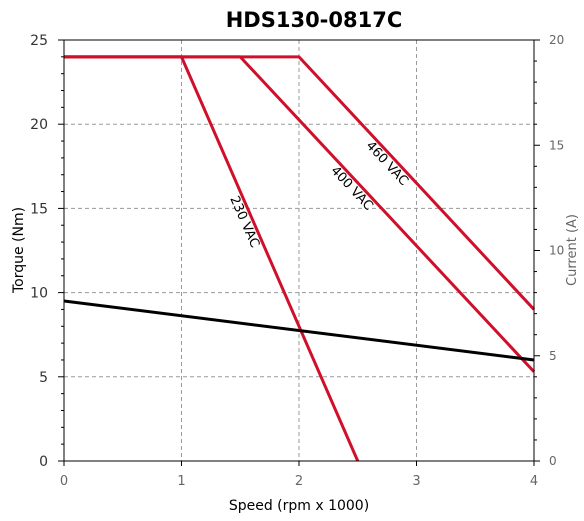 Image resolution: width=584 pixels, height=521 pixels. What do you see at coordinates (556, 40) in the screenshot?
I see `y2-tick-label: 20` at bounding box center [556, 40].